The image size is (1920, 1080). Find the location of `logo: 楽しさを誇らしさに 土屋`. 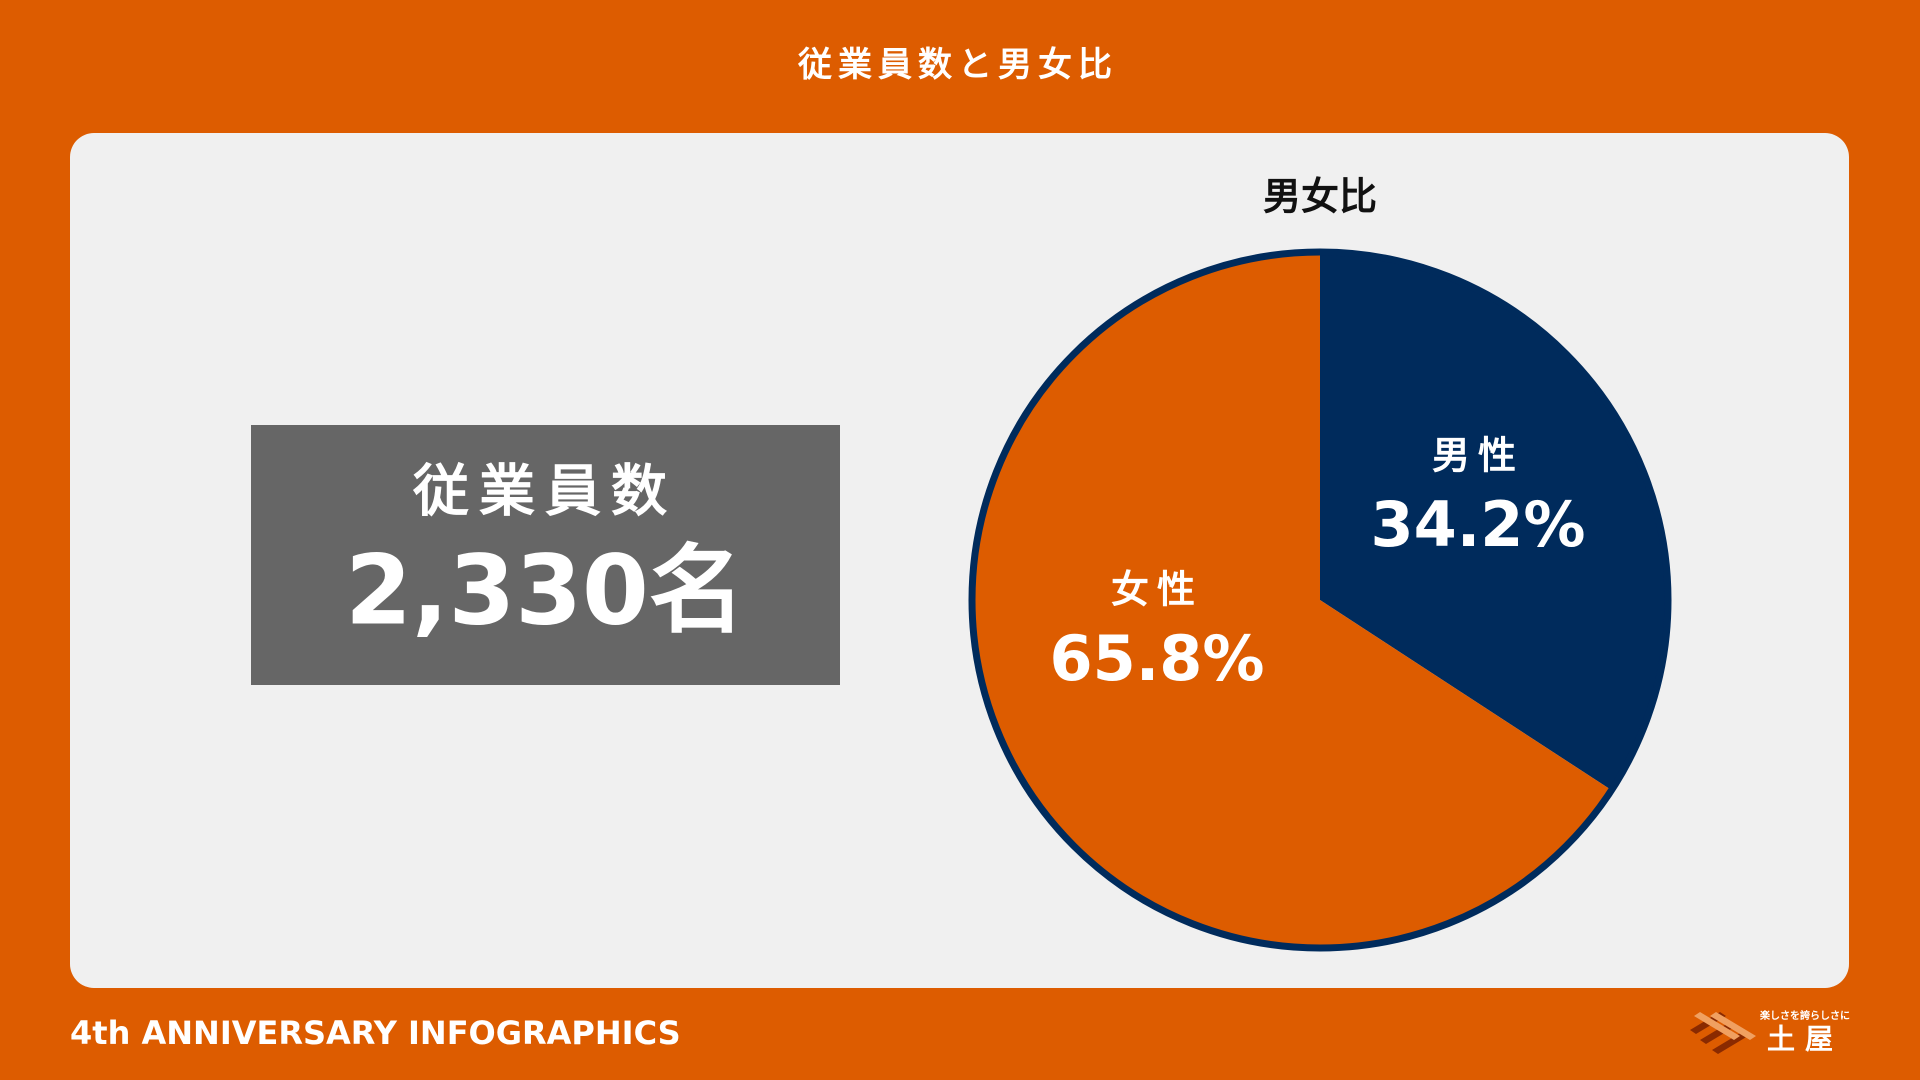

logo: 楽しさを誇らしさに 土屋 is located at coordinates (1770, 1032).